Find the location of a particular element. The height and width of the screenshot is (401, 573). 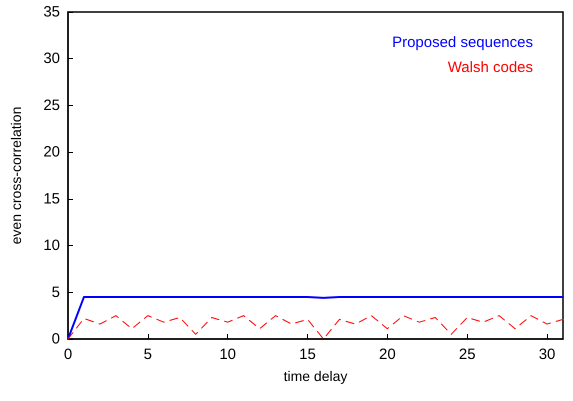

y-tick-label: 35 is located at coordinates (51, 12).